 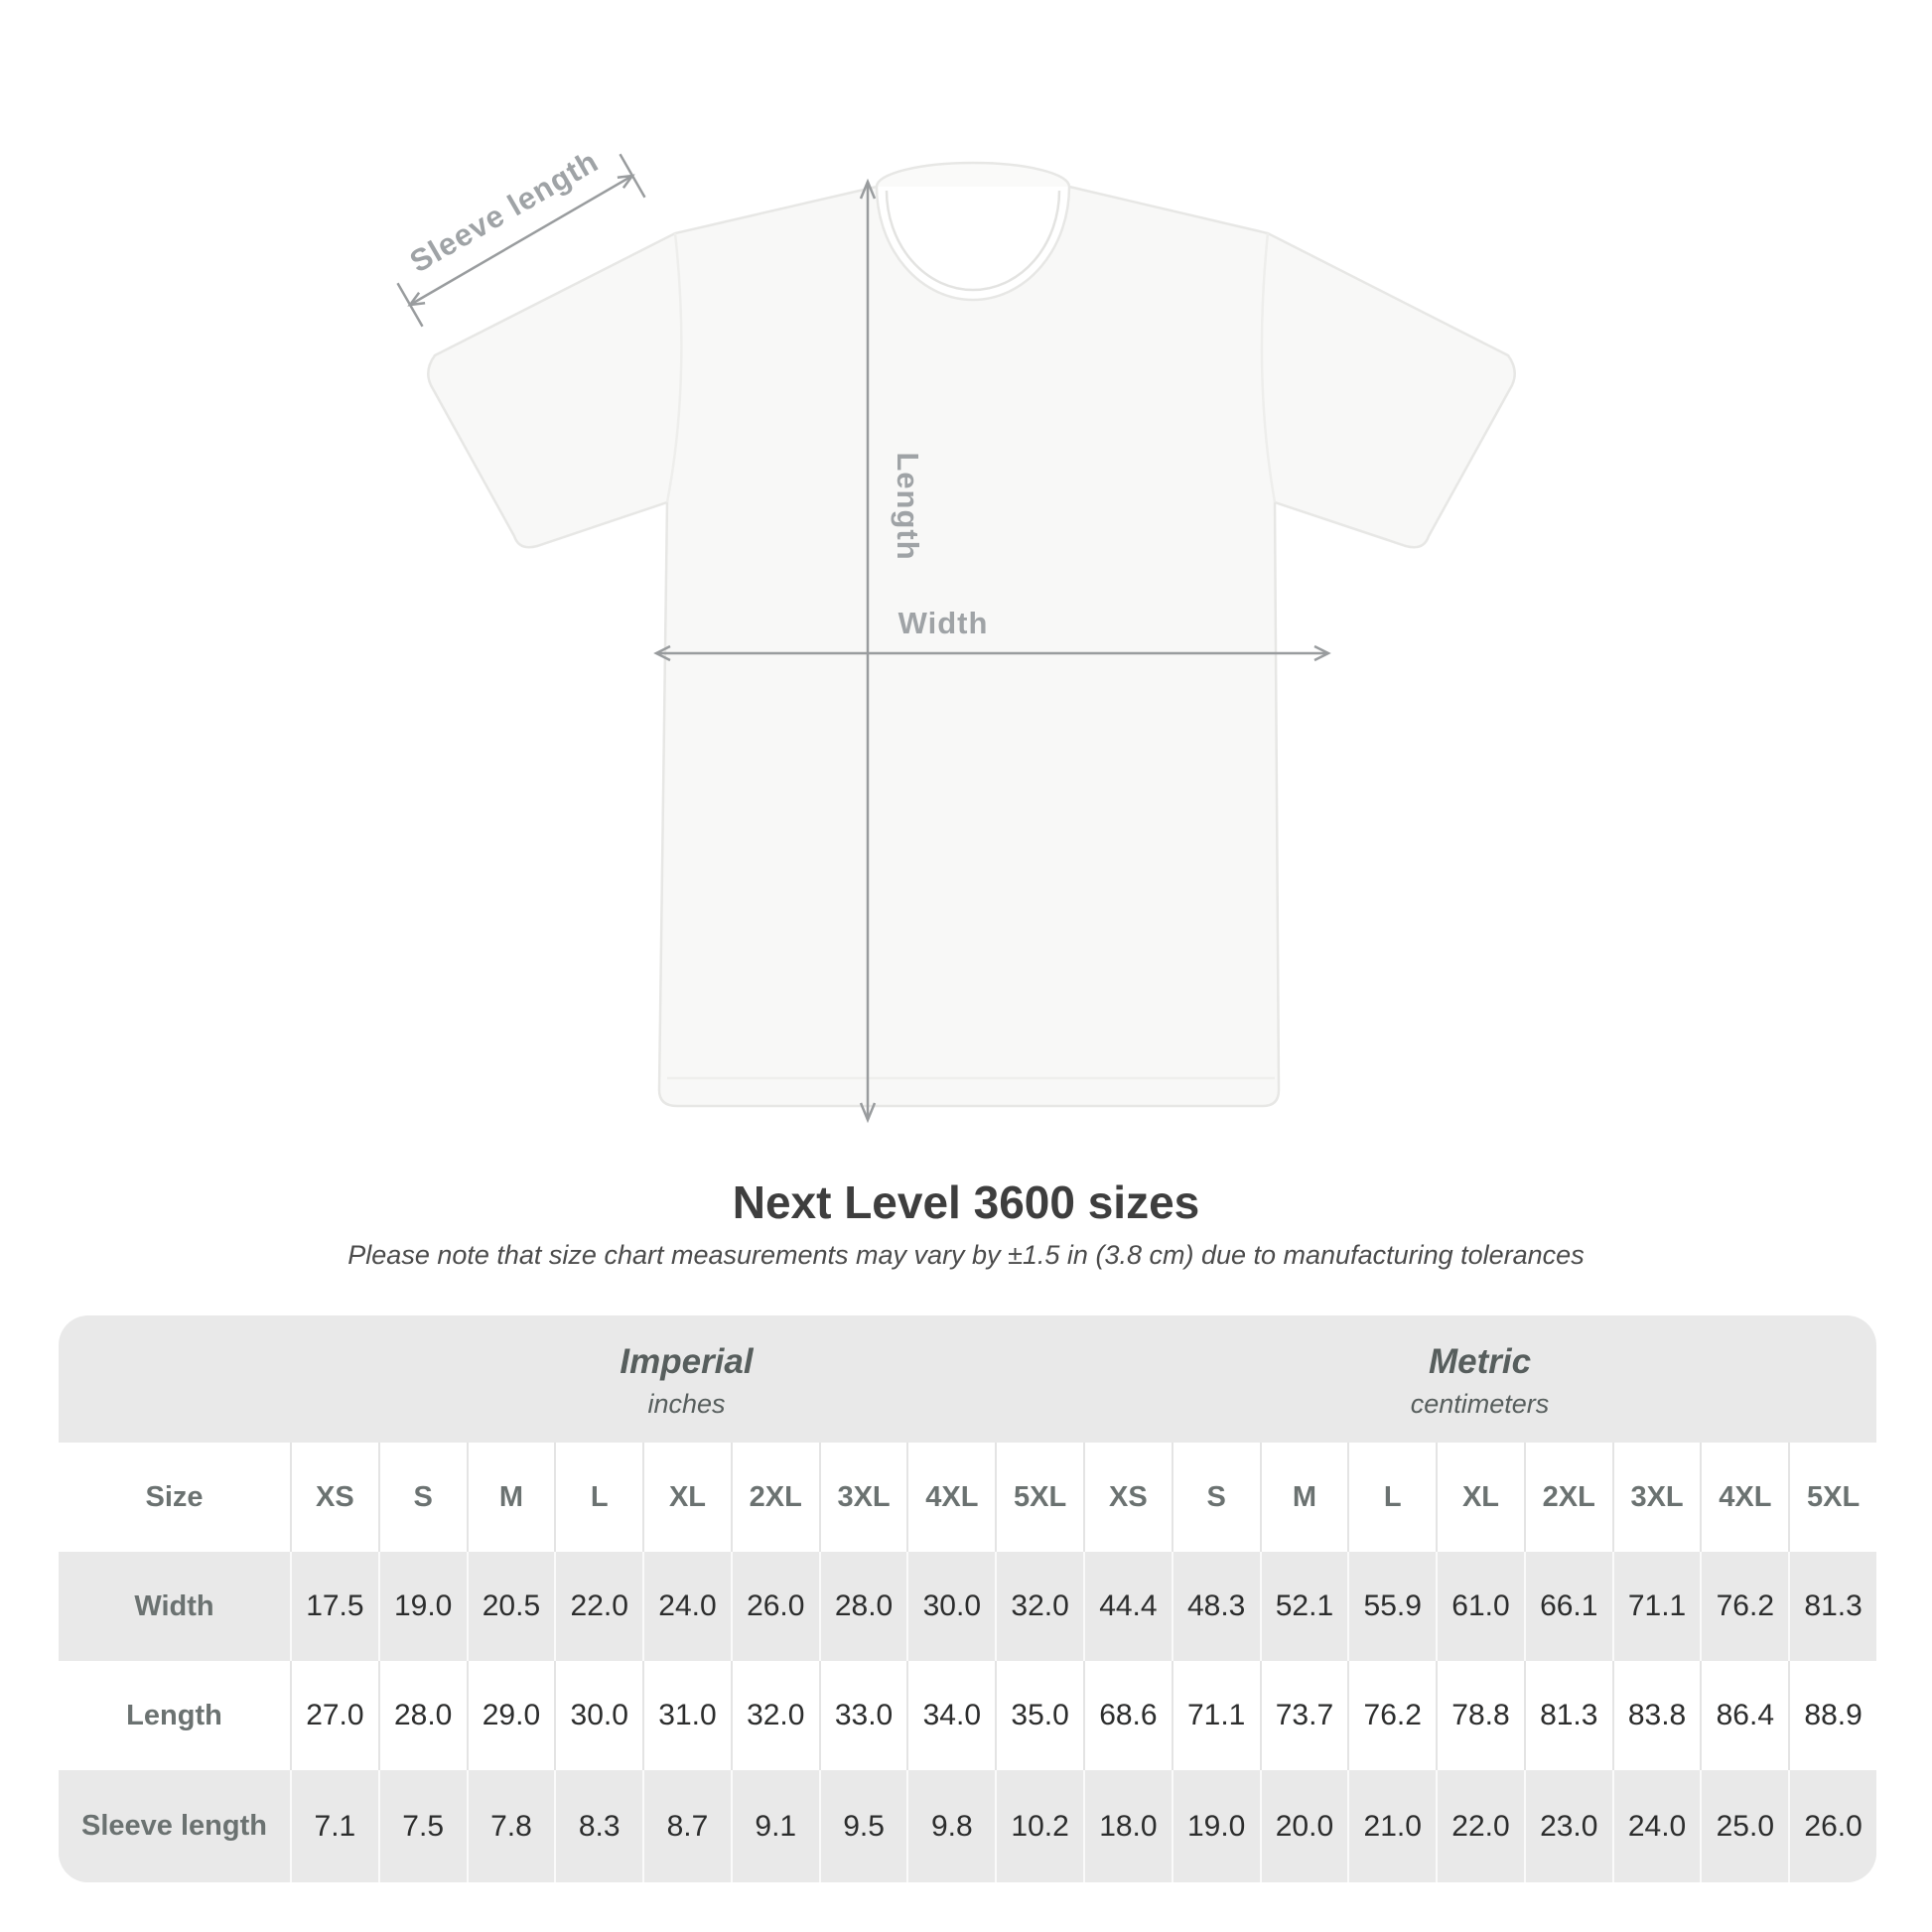 What do you see at coordinates (511, 1826) in the screenshot?
I see `measurement-value-cell: 7.8` at bounding box center [511, 1826].